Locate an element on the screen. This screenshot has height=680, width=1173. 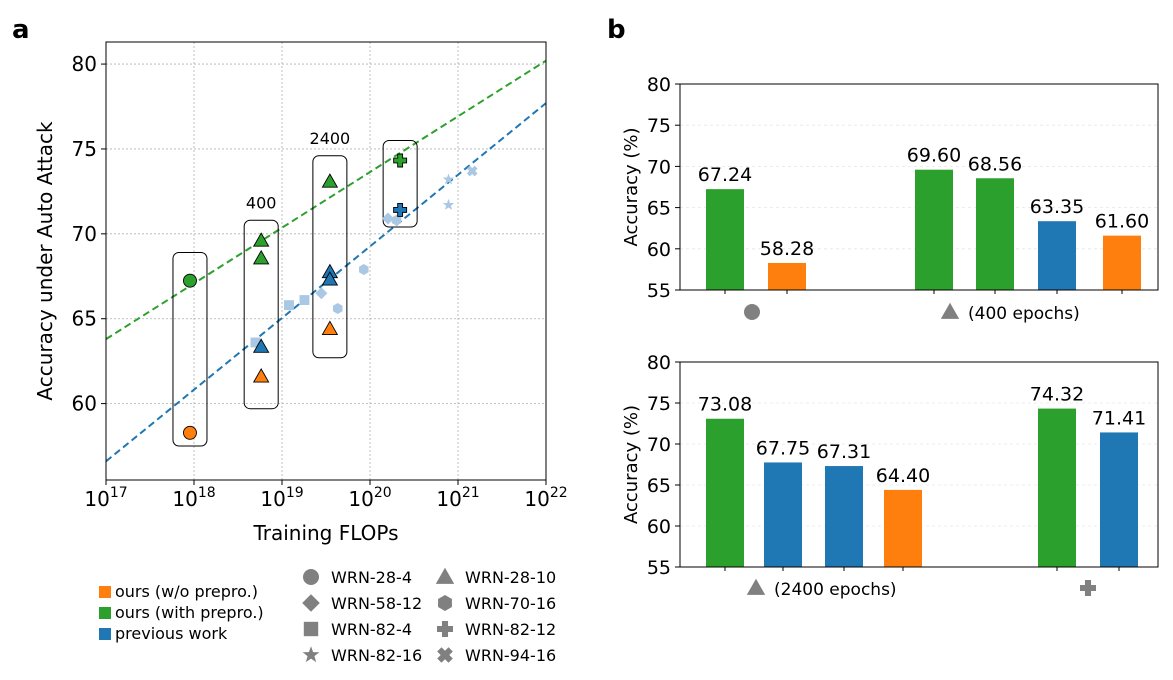
bar-value-label: 71.41 is located at coordinates (1119, 418).